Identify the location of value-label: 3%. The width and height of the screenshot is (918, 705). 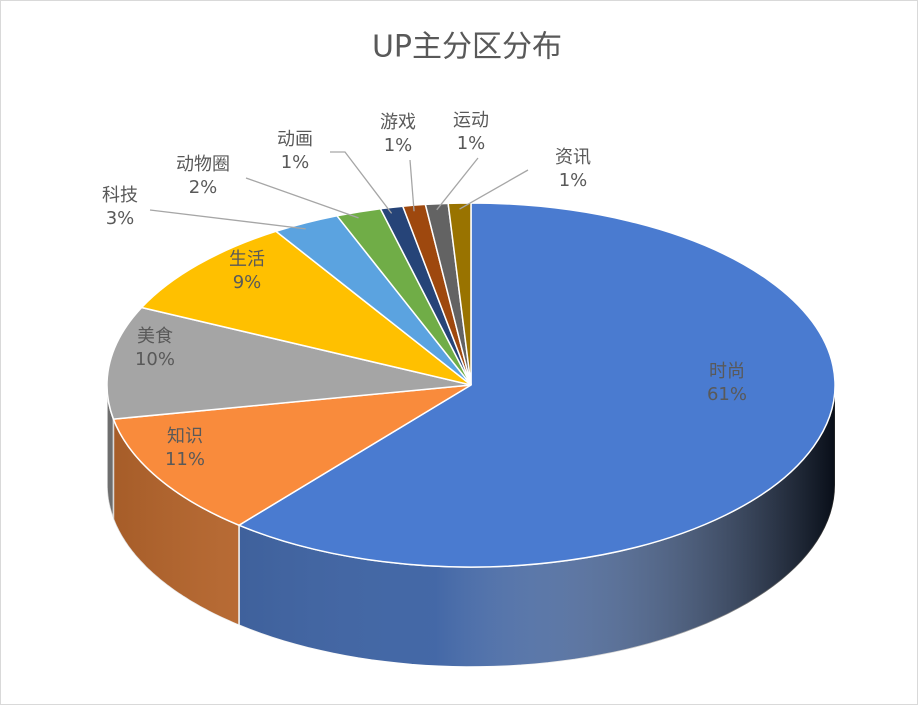
(120, 218).